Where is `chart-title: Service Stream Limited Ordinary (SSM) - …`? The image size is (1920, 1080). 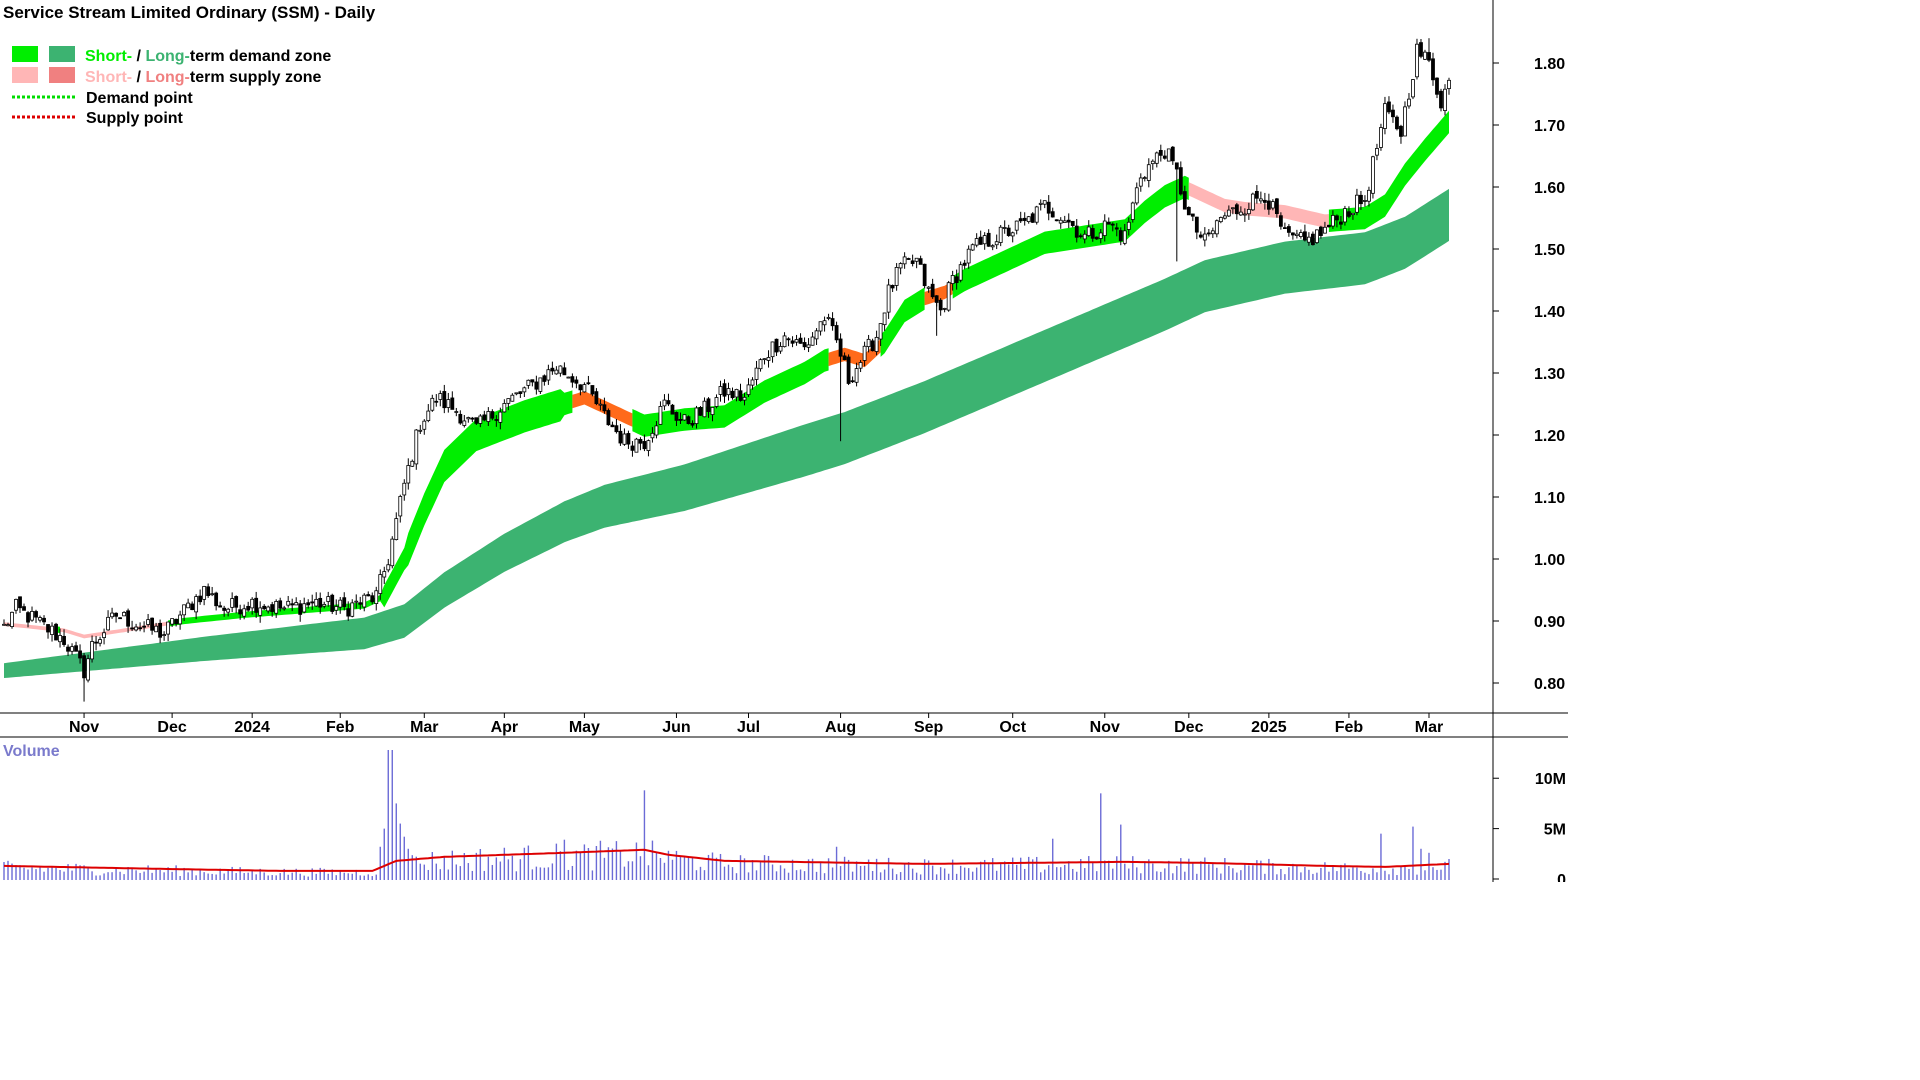
chart-title: Service Stream Limited Ordinary (SSM) - … is located at coordinates (189, 12).